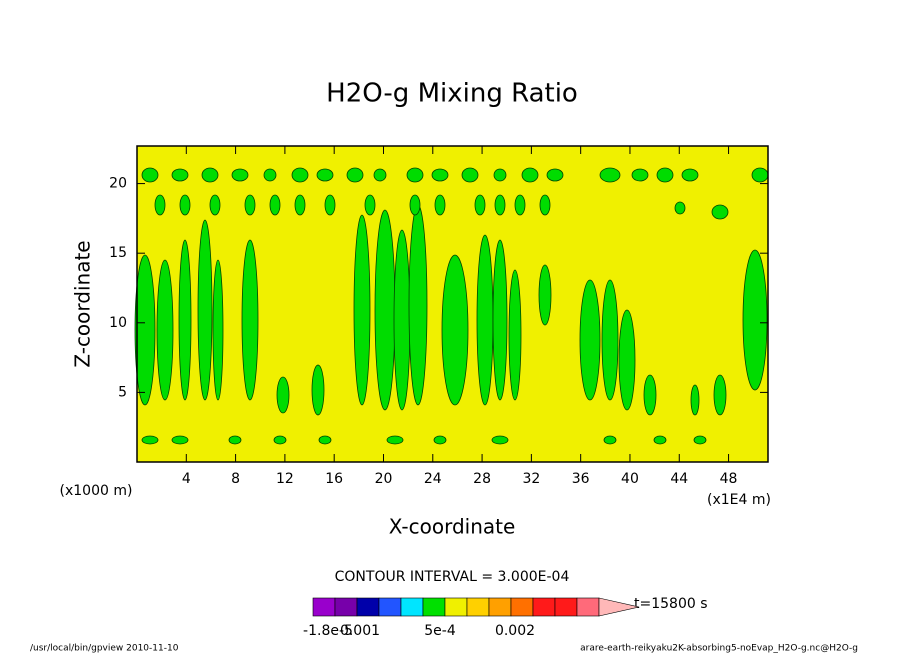 The image size is (904, 654). What do you see at coordinates (118, 323) in the screenshot?
I see `y-tick-label: 10` at bounding box center [118, 323].